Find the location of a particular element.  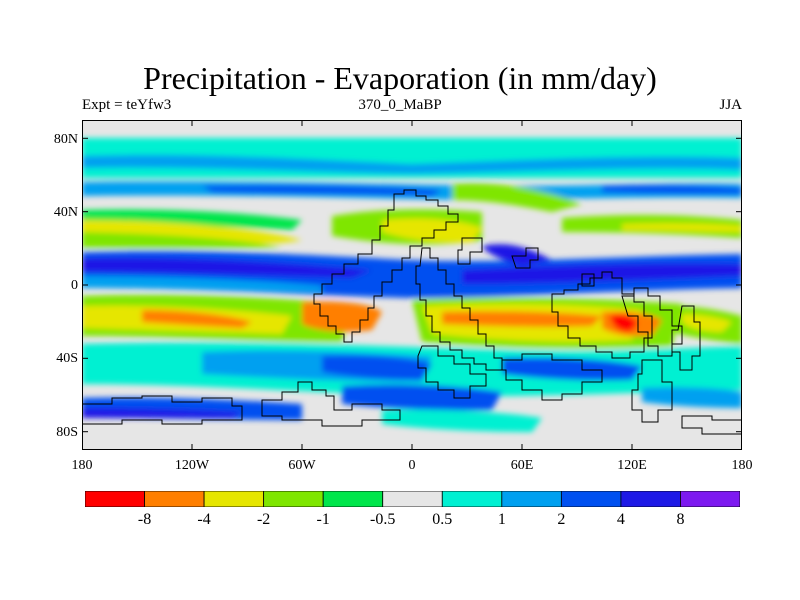

field-north-lime-w is located at coordinates (182, 240).